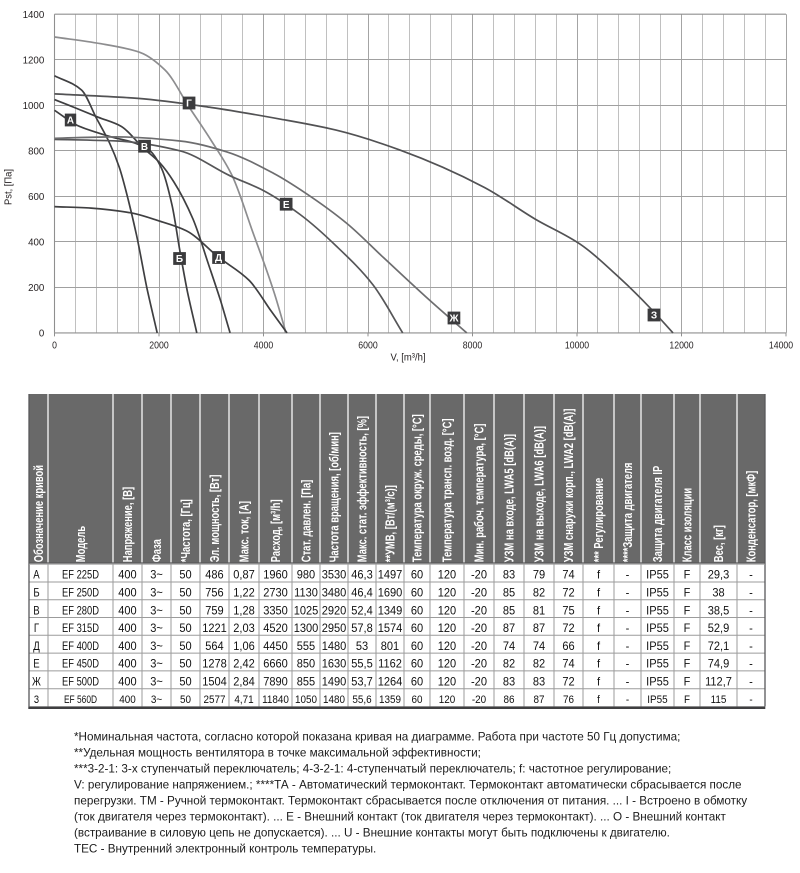 This screenshot has height=873, width=800. What do you see at coordinates (408, 358) in the screenshot?
I see `svg-text: V, [m³/h]` at bounding box center [408, 358].